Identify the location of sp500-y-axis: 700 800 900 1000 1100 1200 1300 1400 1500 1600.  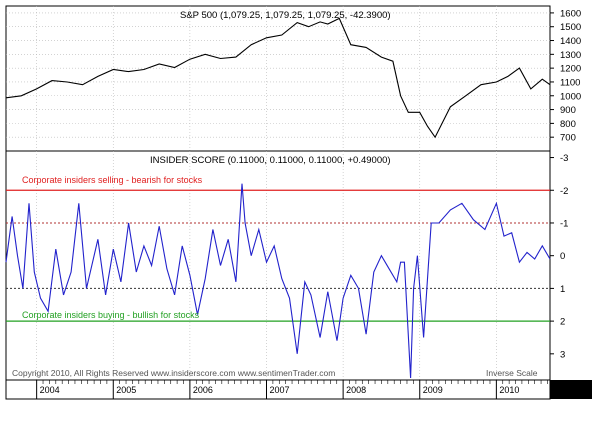
(565, 76).